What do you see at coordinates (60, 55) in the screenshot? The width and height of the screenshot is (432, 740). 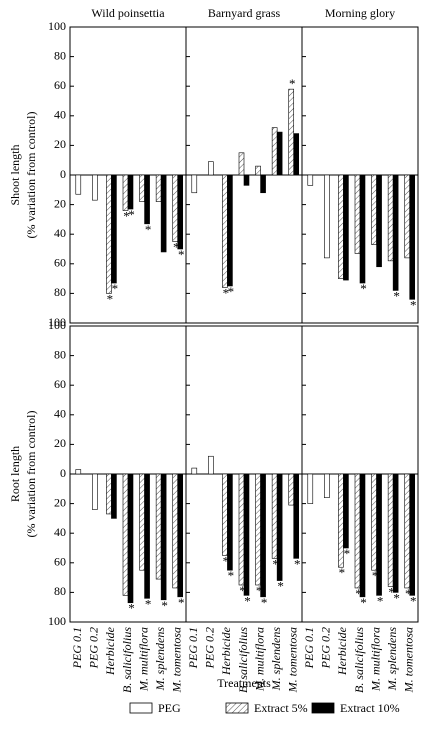 I see `y-tick-label: 80` at bounding box center [60, 55].